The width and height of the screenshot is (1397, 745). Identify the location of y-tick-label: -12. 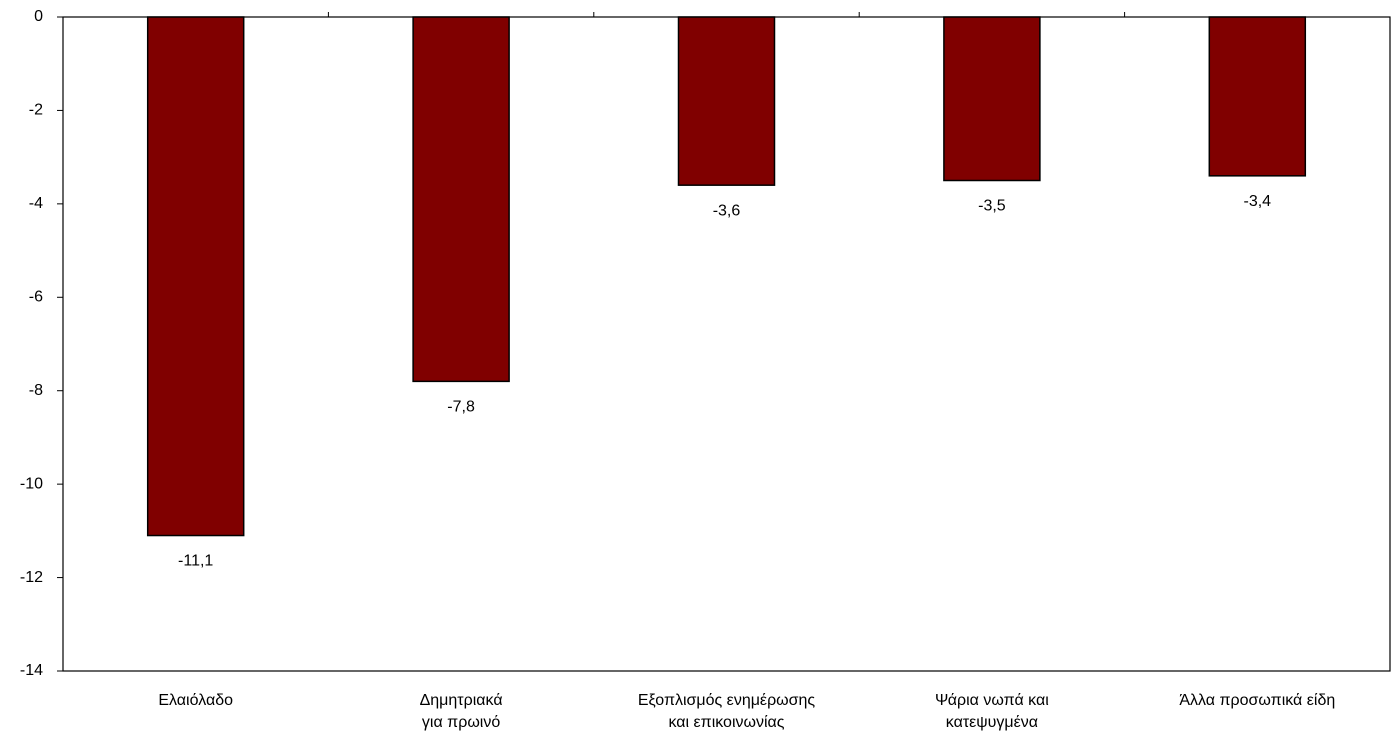
(31, 577).